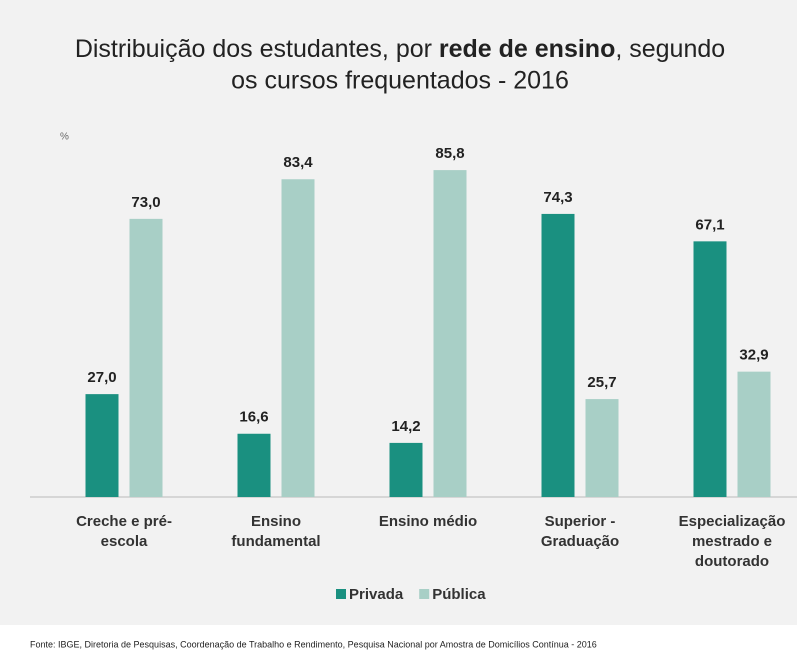  What do you see at coordinates (101, 377) in the screenshot?
I see `value-label: 27,0` at bounding box center [101, 377].